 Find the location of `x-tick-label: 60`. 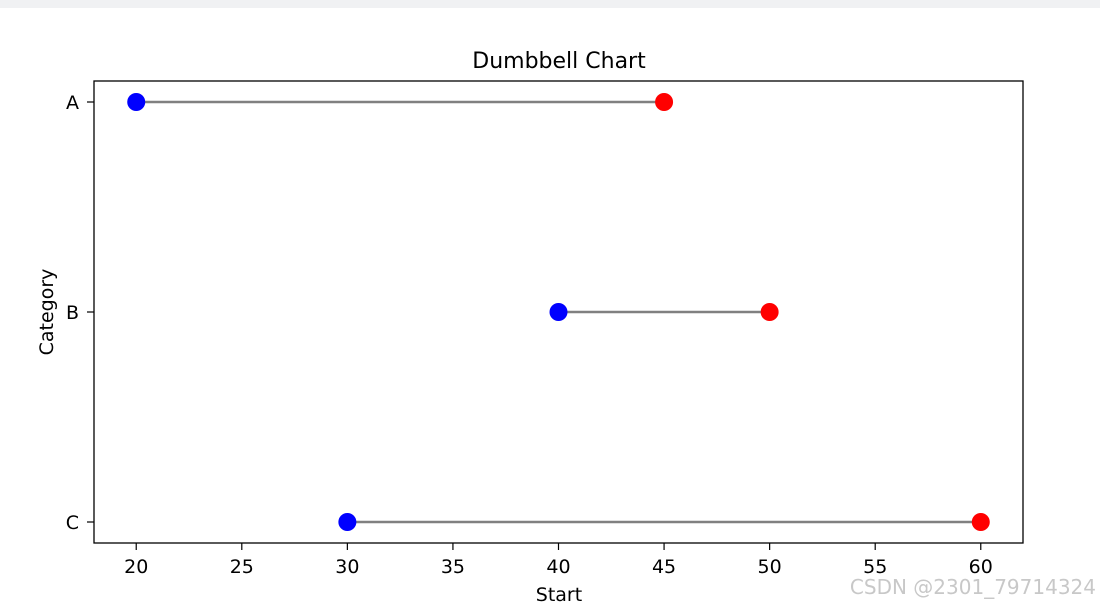

x-tick-label: 60 is located at coordinates (981, 567).